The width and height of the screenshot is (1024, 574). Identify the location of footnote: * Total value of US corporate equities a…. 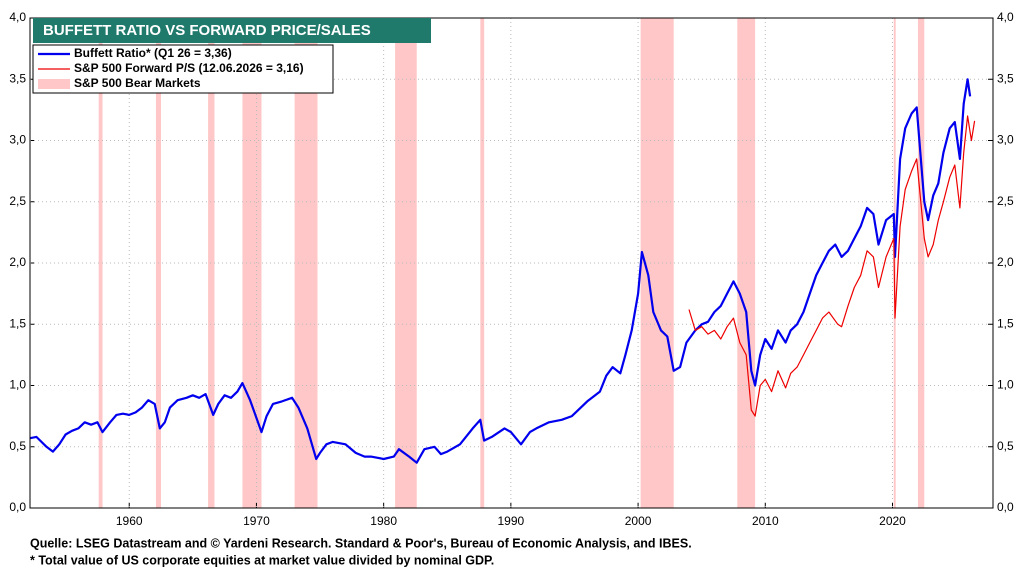
(262, 560).